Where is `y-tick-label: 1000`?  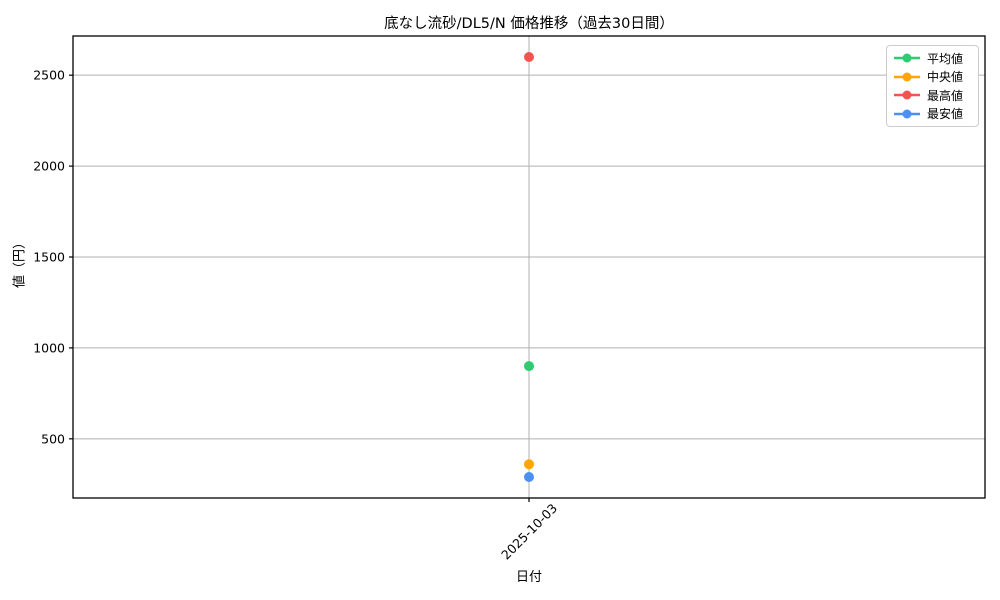 y-tick-label: 1000 is located at coordinates (49, 347).